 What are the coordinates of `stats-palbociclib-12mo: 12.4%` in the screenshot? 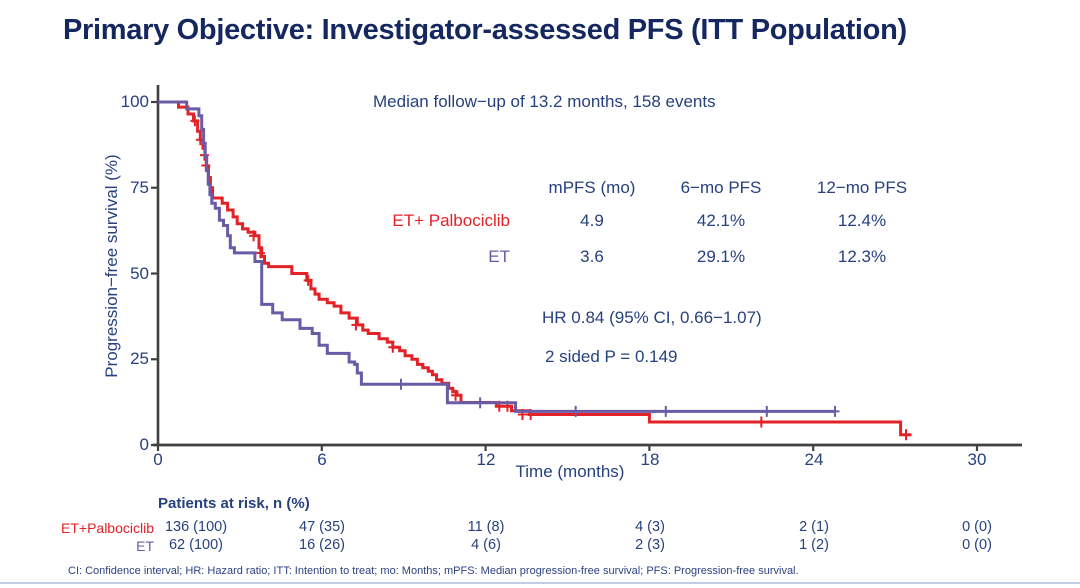 It's located at (862, 220).